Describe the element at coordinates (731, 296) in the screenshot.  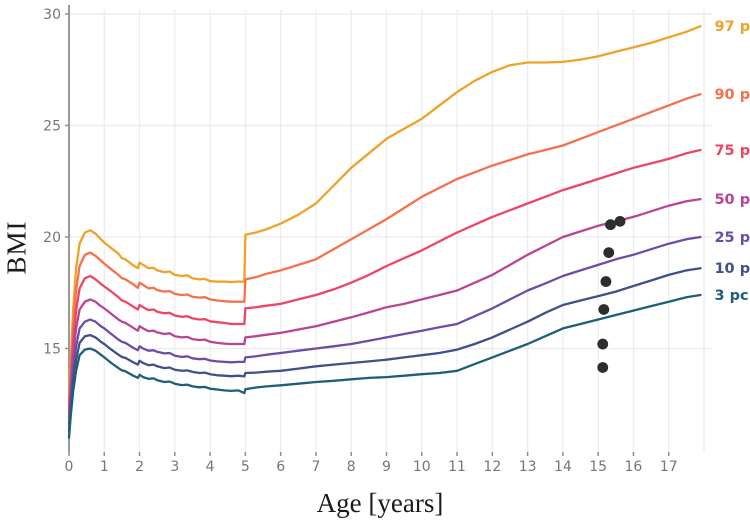
I see `percentile-label-p3: 3 pc` at that location.